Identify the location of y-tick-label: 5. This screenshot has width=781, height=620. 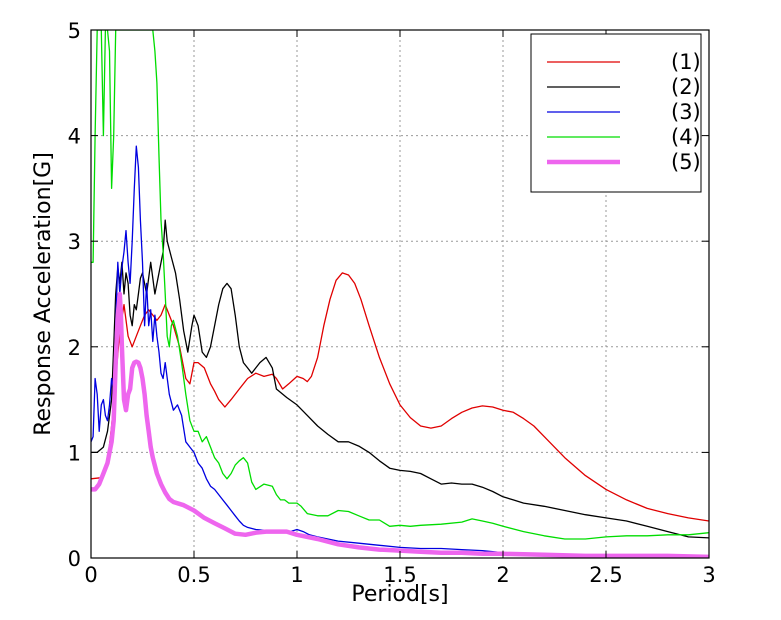
(74, 31).